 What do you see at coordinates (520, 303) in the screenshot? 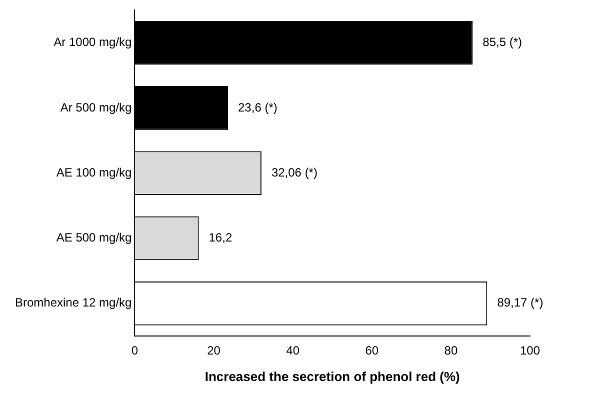
I see `data-label: 89,17 (*)` at bounding box center [520, 303].